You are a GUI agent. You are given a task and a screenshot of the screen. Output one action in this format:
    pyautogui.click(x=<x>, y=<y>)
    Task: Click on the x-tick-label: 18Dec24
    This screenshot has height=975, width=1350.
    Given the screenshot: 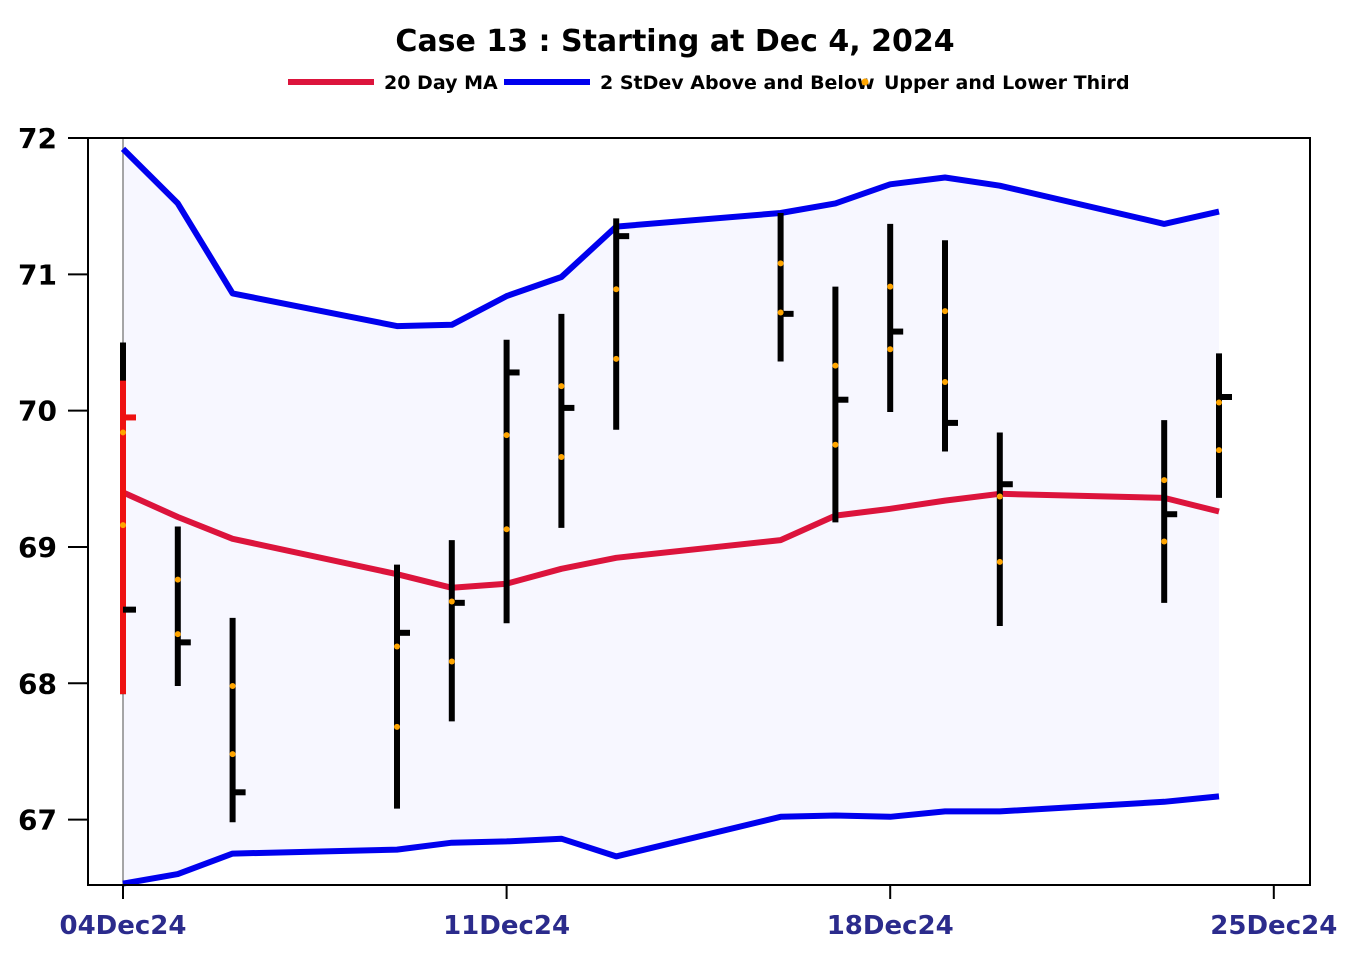 What is the action you would take?
    pyautogui.click(x=890, y=926)
    